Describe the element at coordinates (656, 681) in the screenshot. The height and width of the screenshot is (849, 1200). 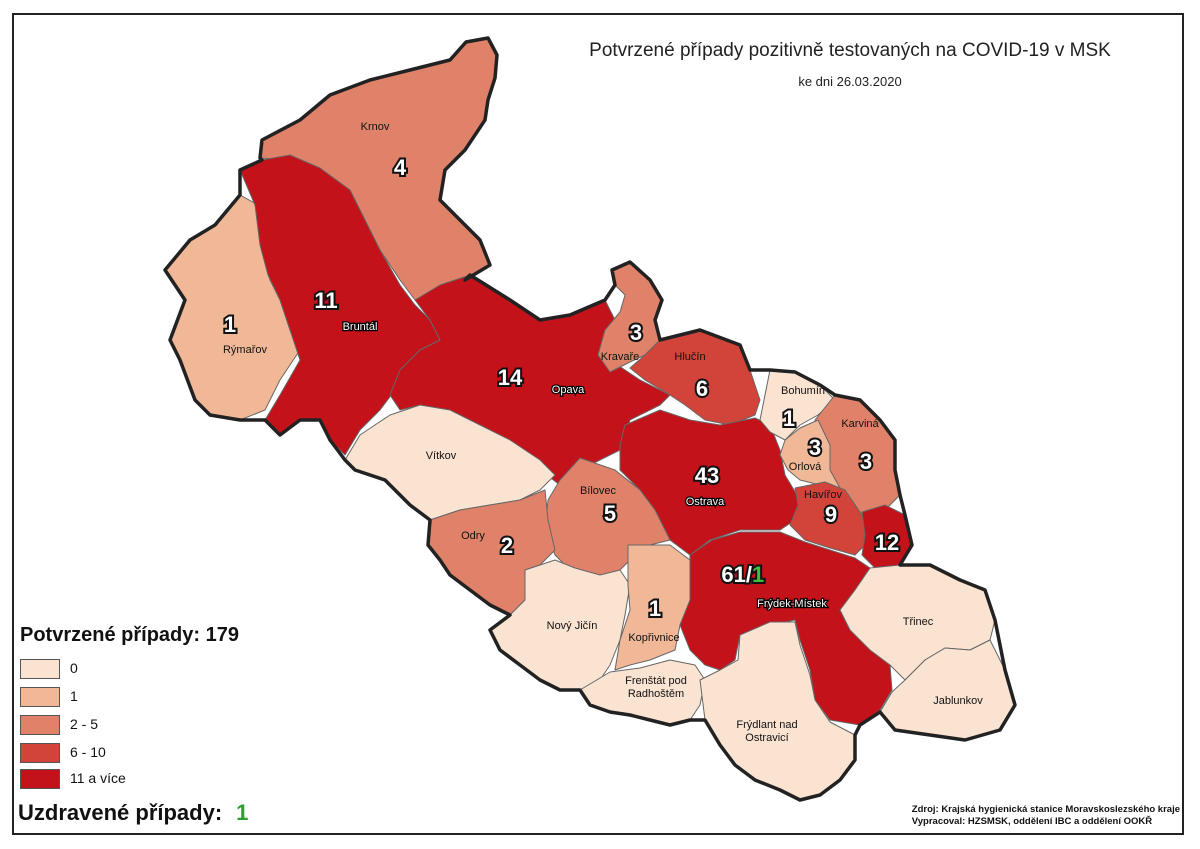
I see `label-frenstat-1: Frenštát pod` at that location.